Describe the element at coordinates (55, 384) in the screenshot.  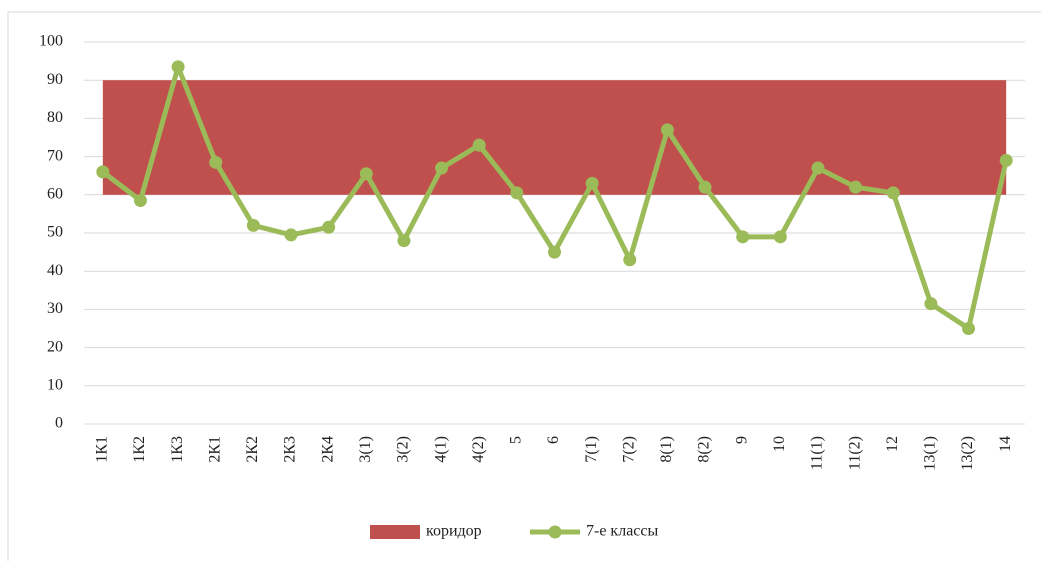
I see `y-tick-label: 10` at that location.